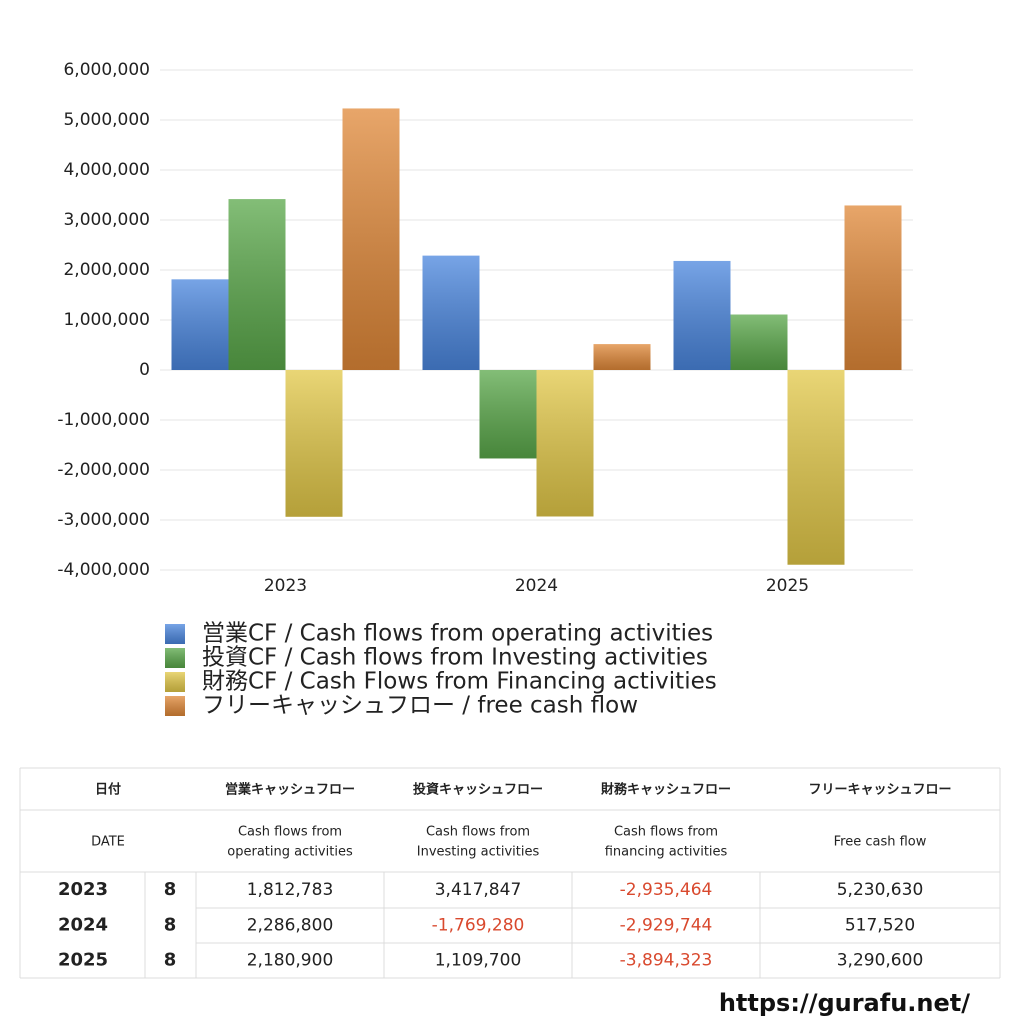 The image size is (1024, 1024). Describe the element at coordinates (103, 470) in the screenshot. I see `y-tick-label: -2,000,000` at that location.